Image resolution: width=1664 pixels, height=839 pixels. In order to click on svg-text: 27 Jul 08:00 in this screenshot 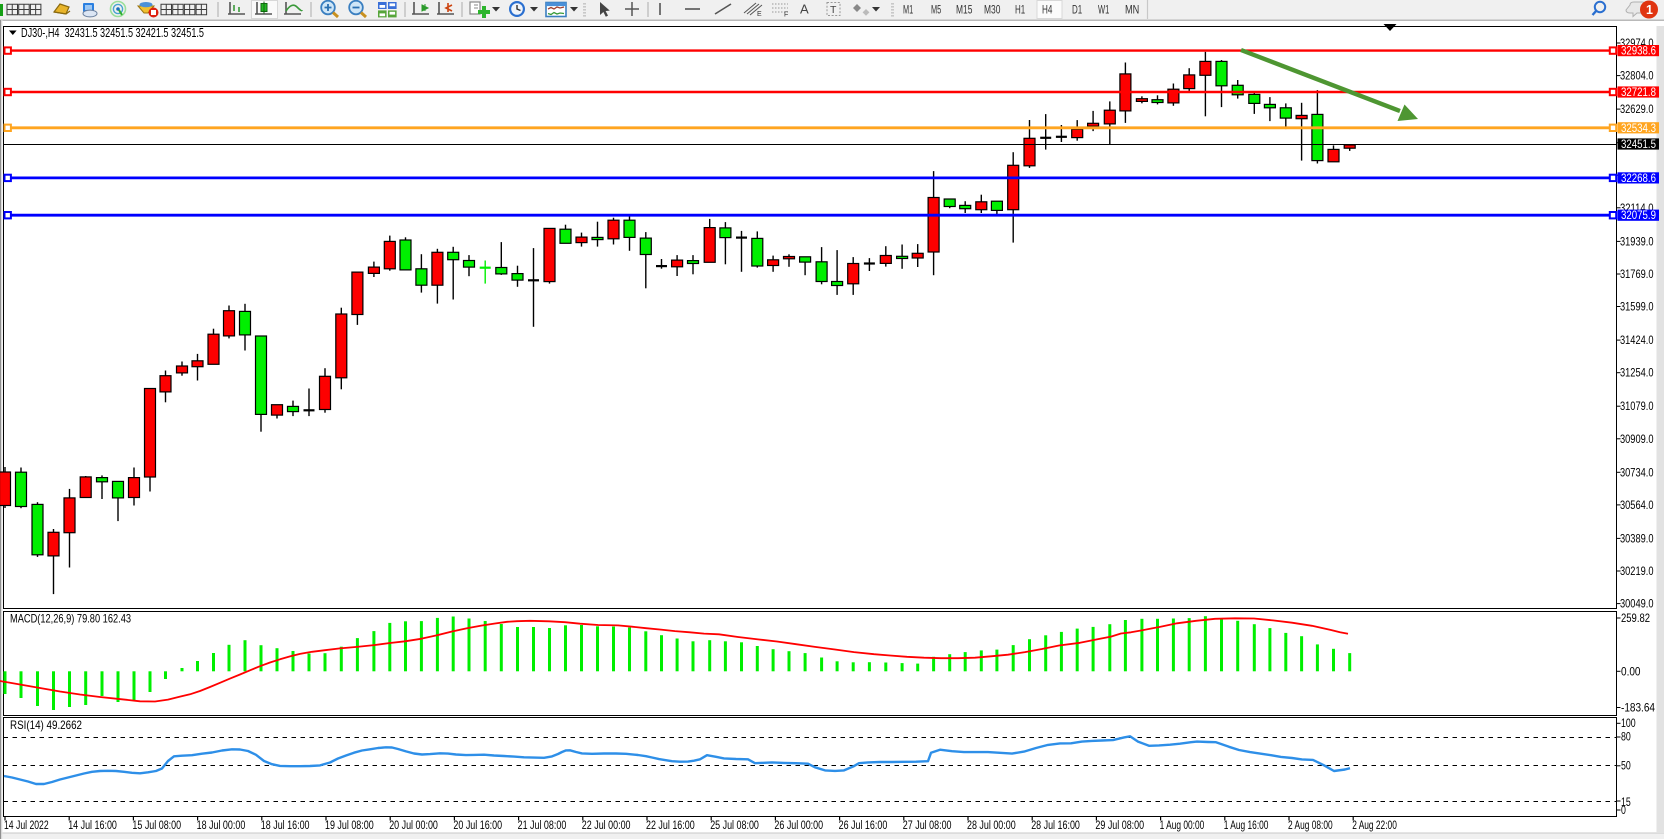, I will do `click(927, 826)`.